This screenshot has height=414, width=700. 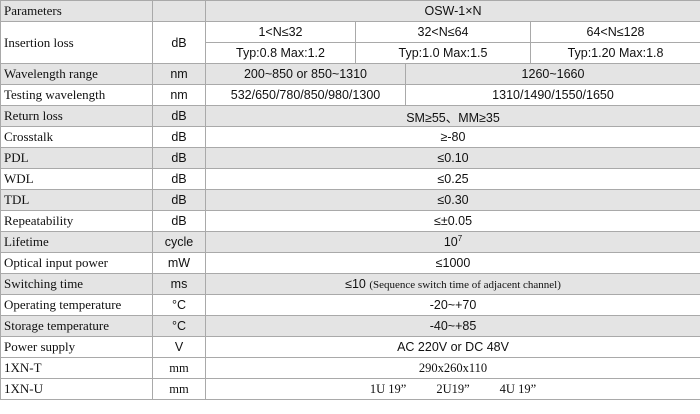 I want to click on value-text: ≤0.25, so click(x=453, y=179).